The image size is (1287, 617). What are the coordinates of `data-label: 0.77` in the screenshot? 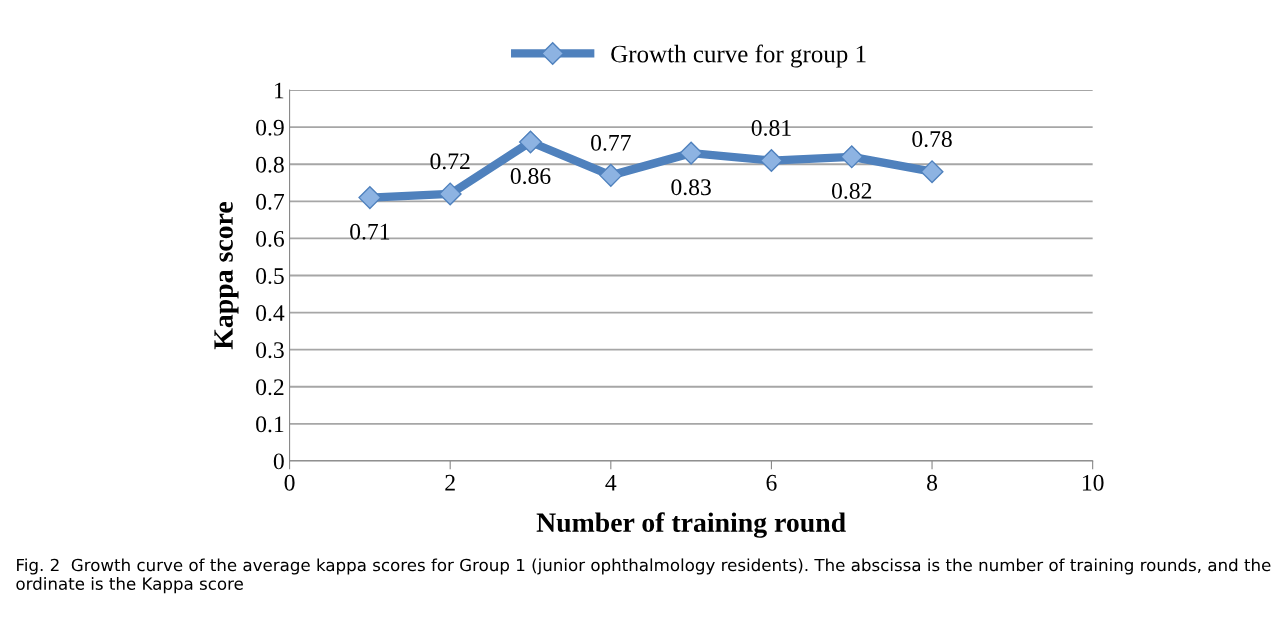 It's located at (611, 142).